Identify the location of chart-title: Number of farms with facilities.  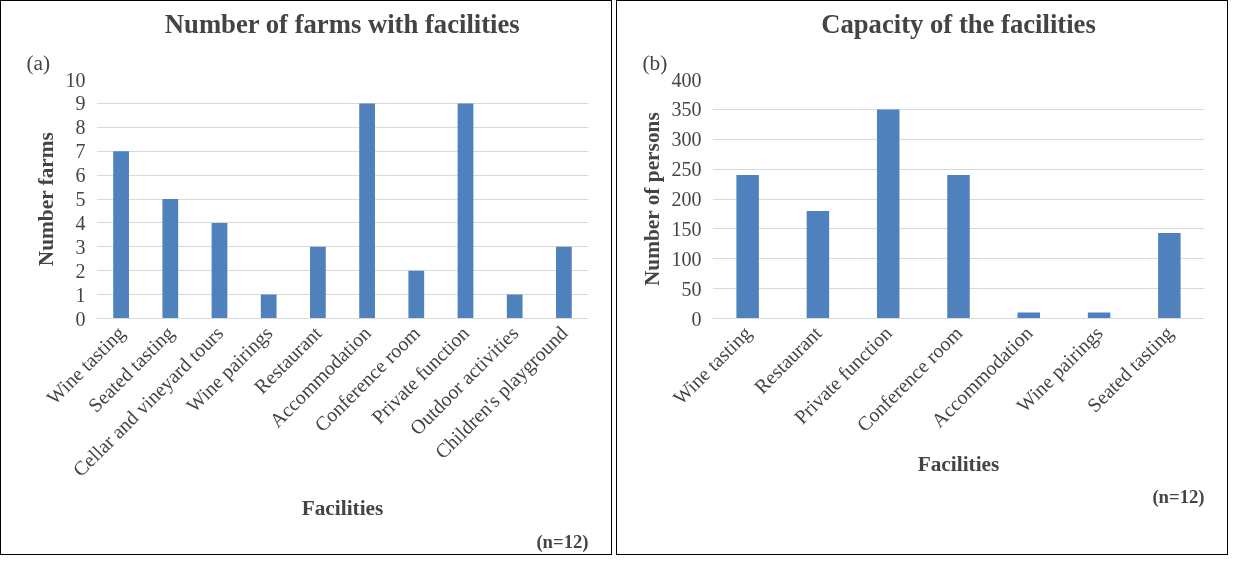
(342, 23).